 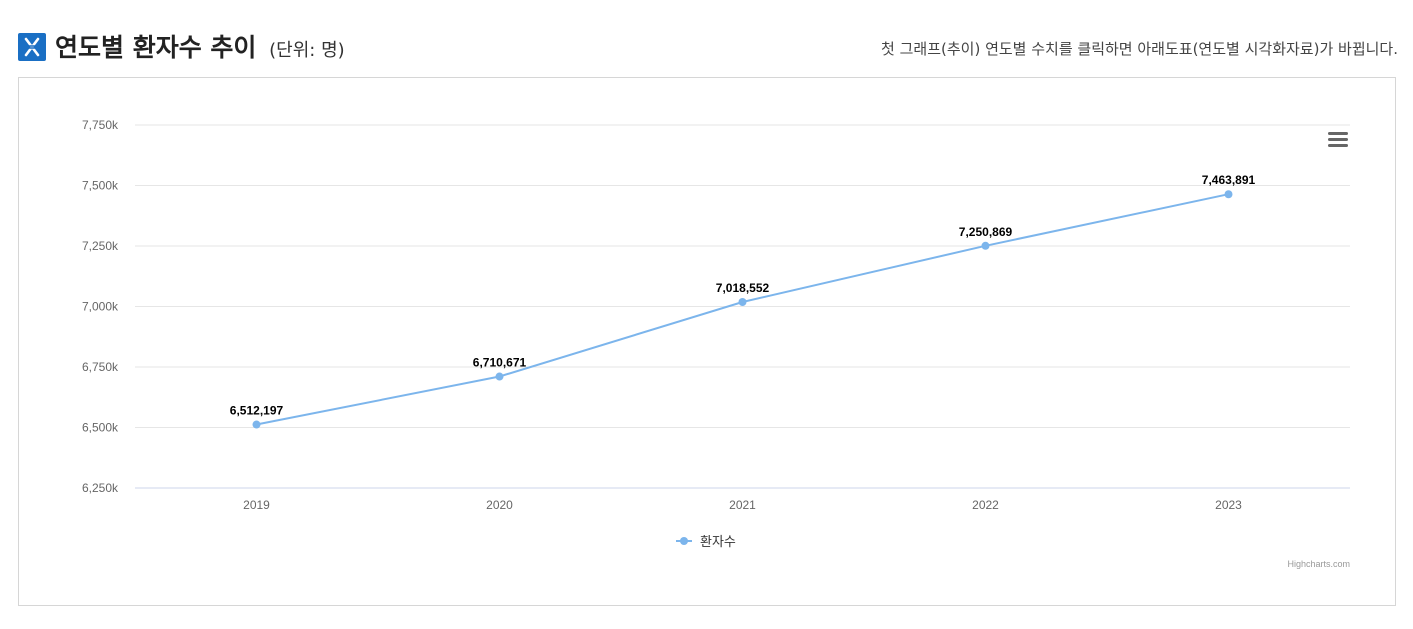 What do you see at coordinates (100, 488) in the screenshot?
I see `y-tick-label: 6,250k` at bounding box center [100, 488].